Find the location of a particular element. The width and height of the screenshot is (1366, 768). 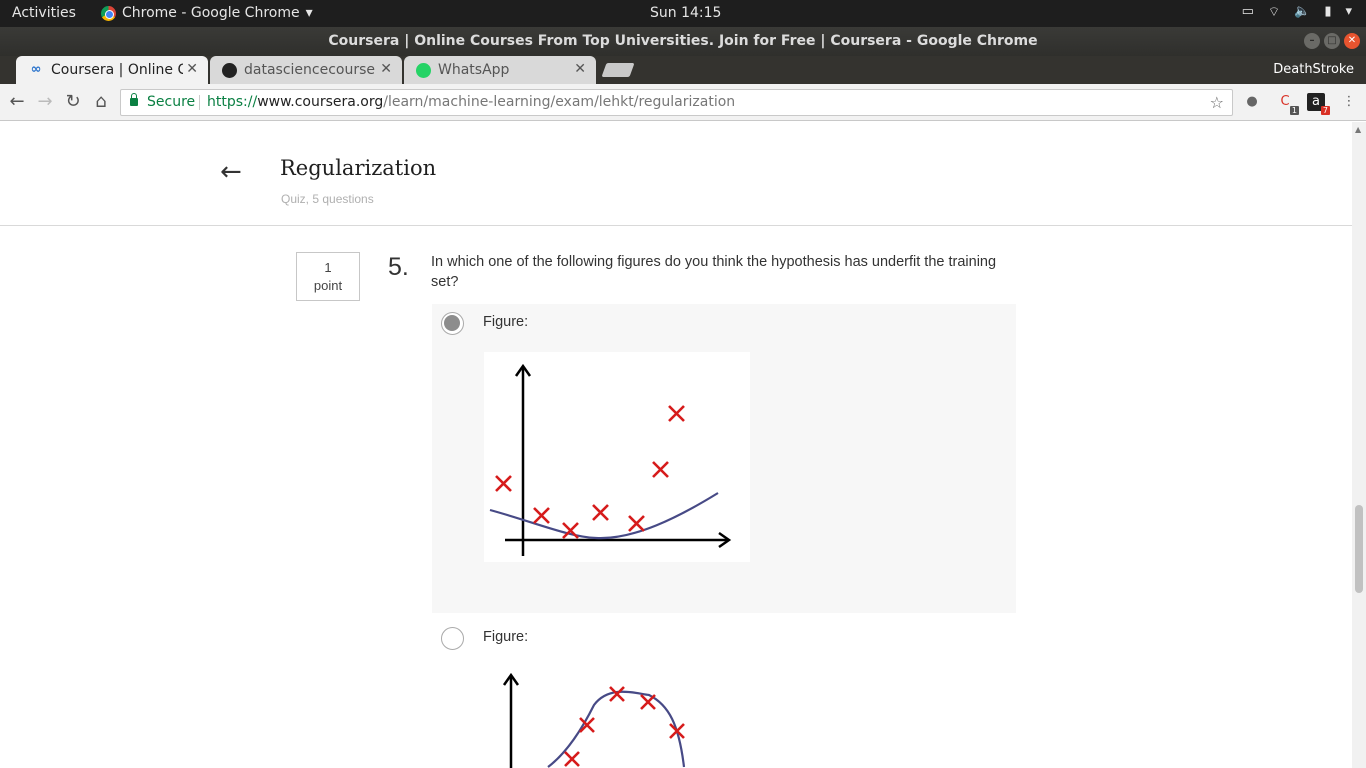

chrome-icon is located at coordinates (108, 13).